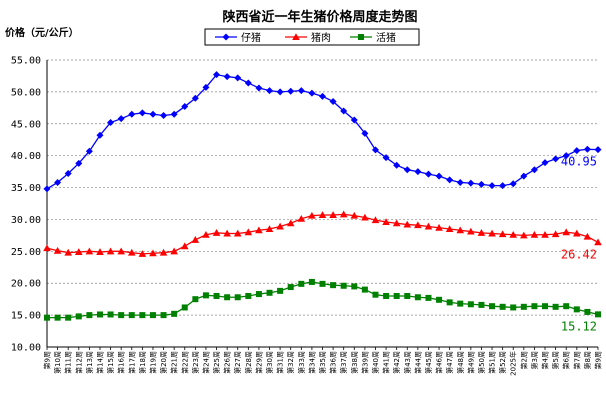  I want to click on x-tick-label: 第47周, so click(449, 362).